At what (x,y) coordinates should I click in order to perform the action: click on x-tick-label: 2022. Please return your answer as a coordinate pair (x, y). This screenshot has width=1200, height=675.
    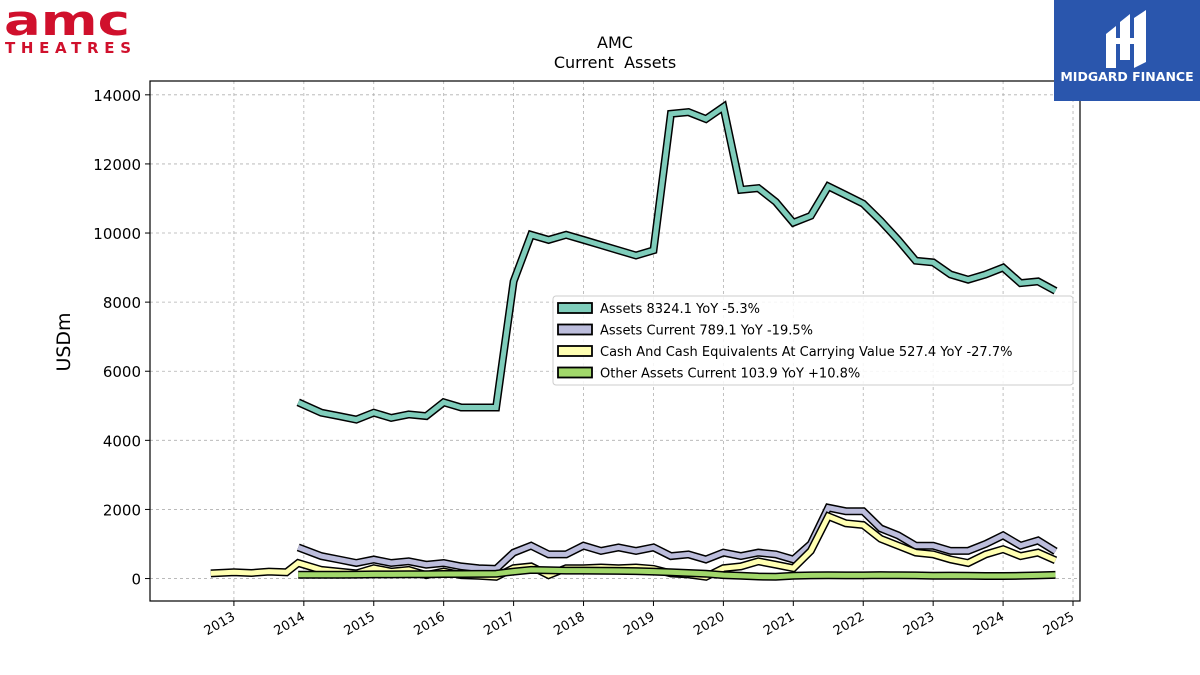
    Looking at the image, I should click on (849, 624).